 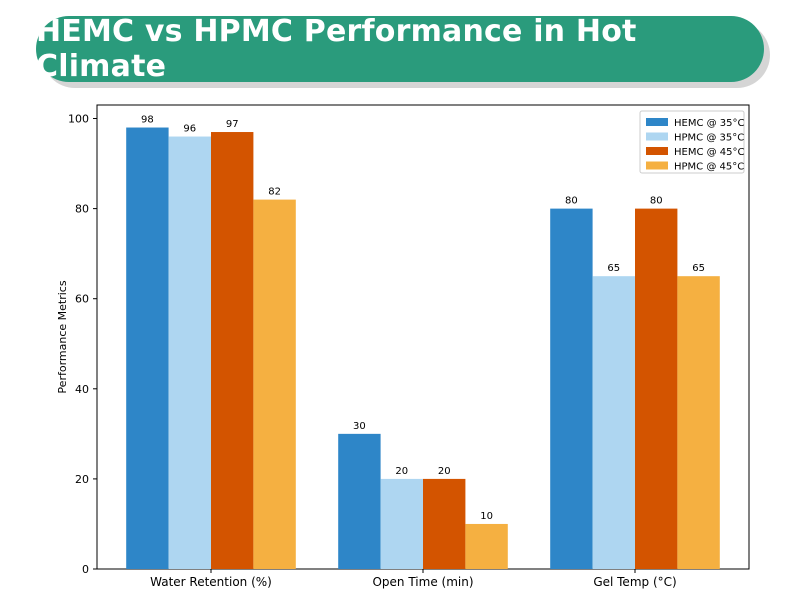 What do you see at coordinates (709, 152) in the screenshot?
I see `legend-label: HEMC @ 45°C` at bounding box center [709, 152].